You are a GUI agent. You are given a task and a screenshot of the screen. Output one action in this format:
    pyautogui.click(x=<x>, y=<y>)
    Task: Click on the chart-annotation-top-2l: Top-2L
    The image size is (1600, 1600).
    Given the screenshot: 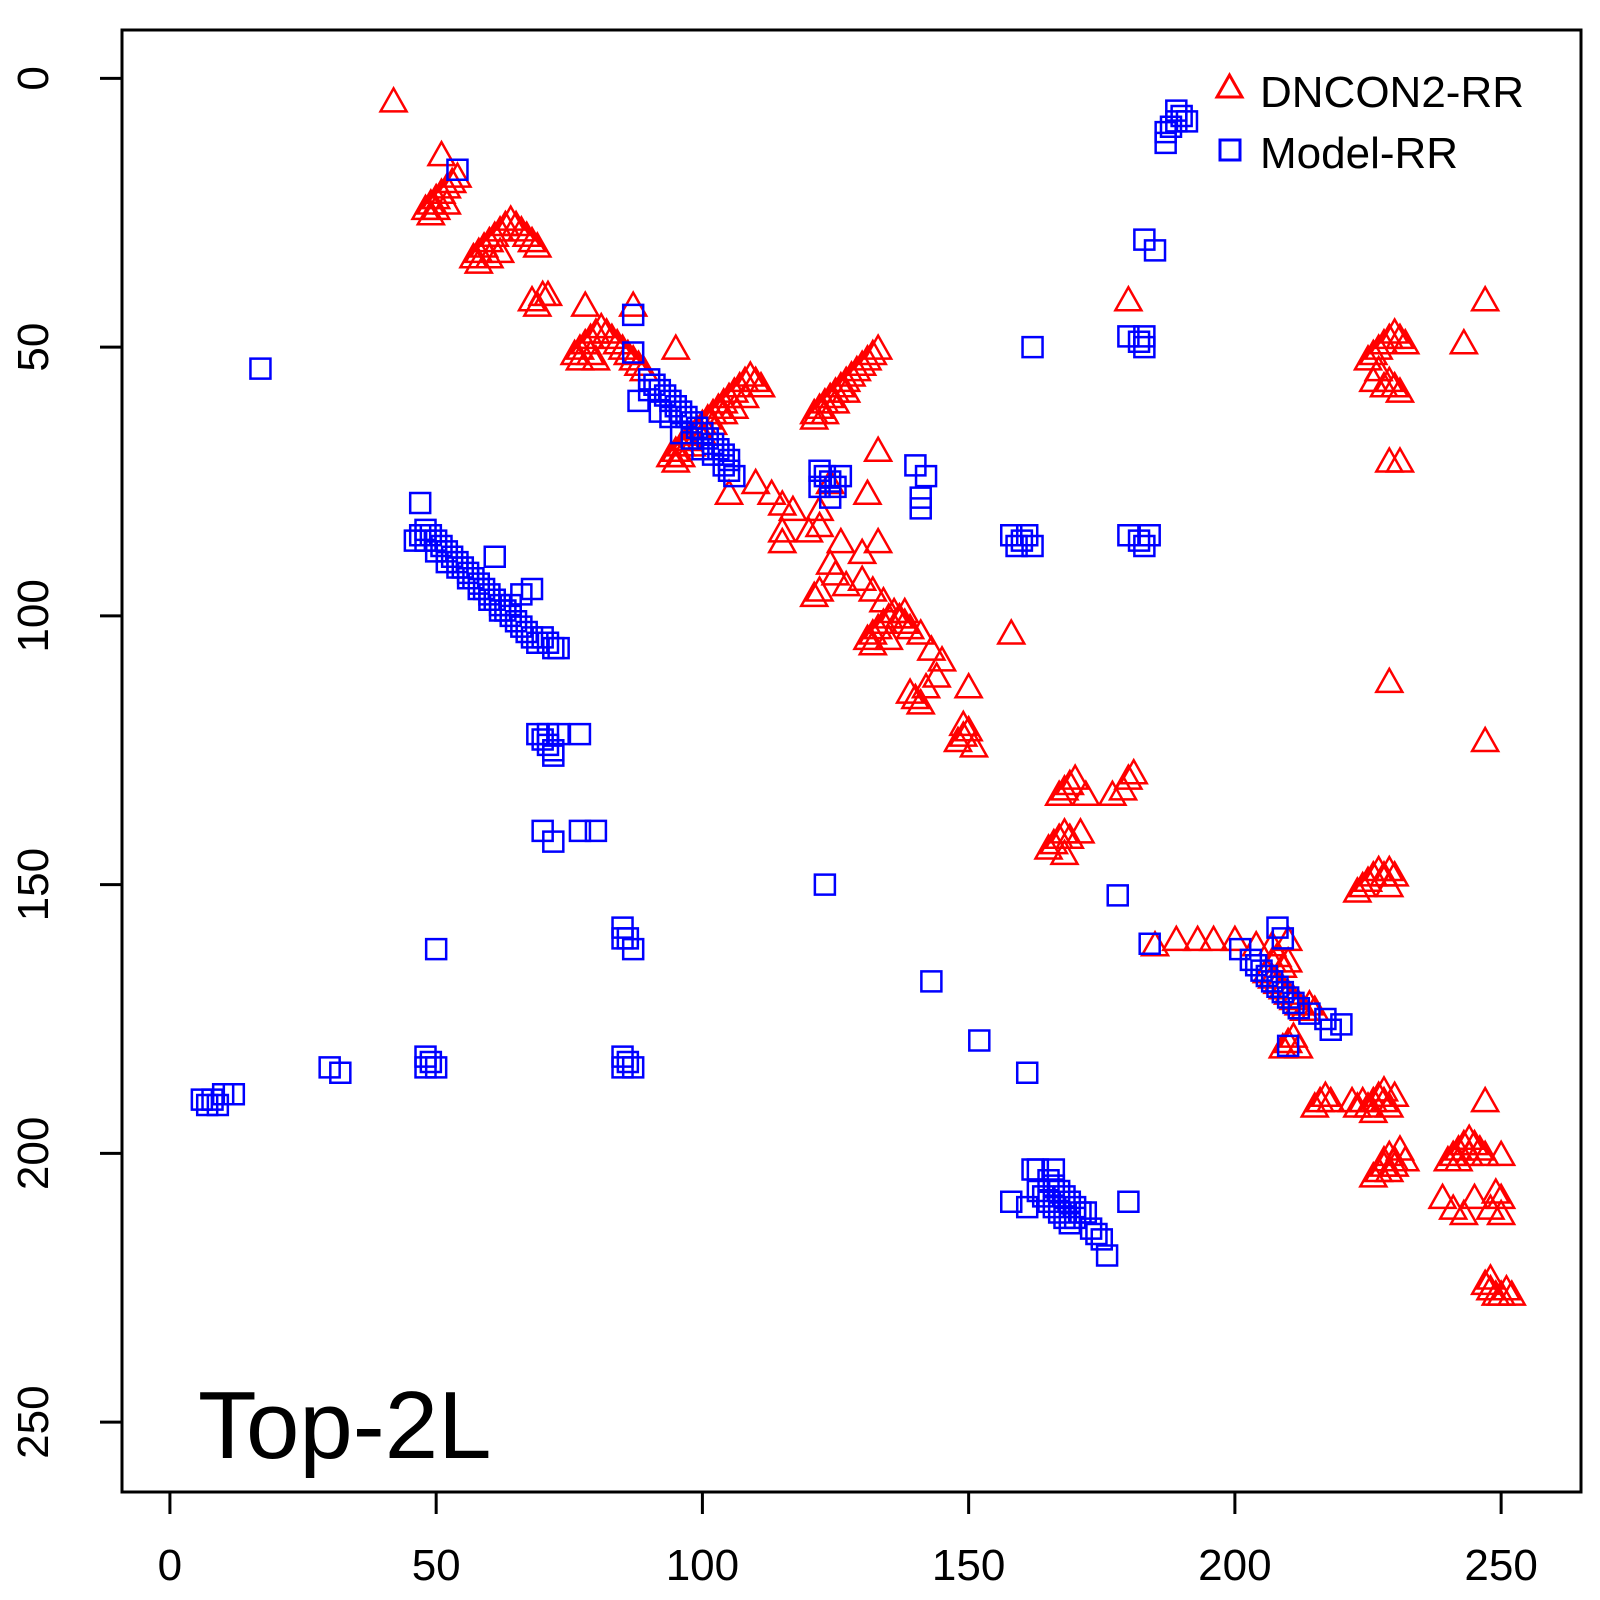 What is the action you would take?
    pyautogui.click(x=345, y=1425)
    